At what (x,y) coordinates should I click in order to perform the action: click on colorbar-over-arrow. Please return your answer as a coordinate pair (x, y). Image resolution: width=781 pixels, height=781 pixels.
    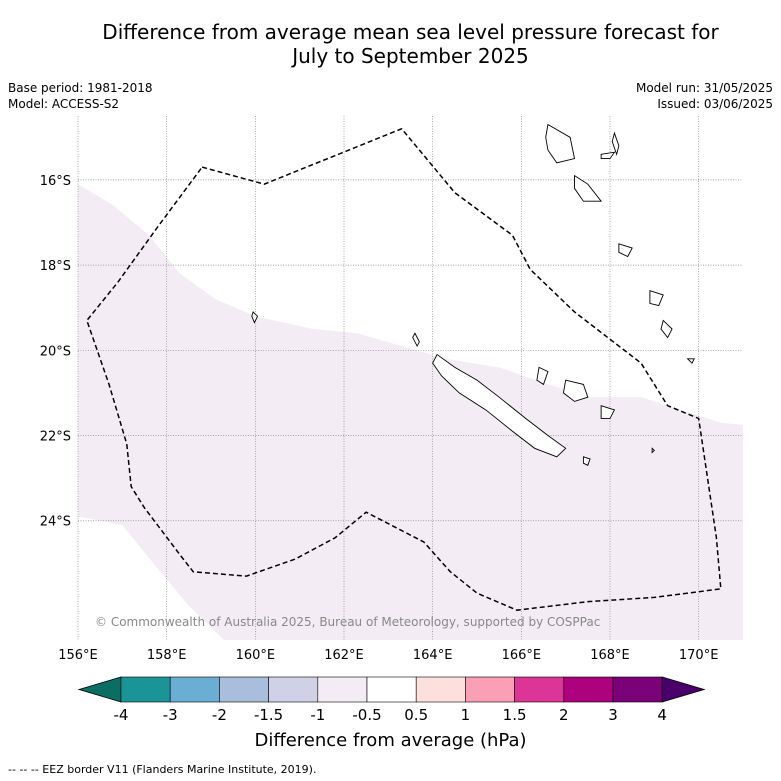
    Looking at the image, I should click on (683, 689).